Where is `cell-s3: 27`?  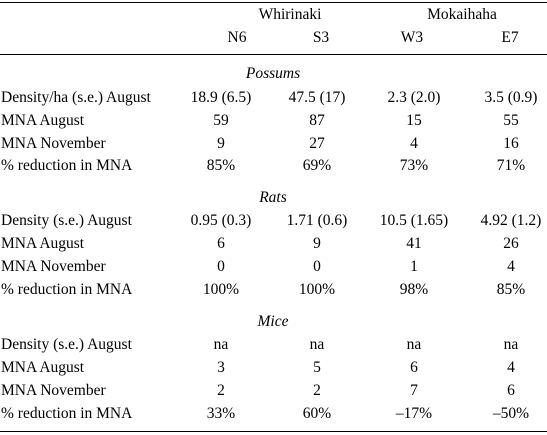
cell-s3: 27 is located at coordinates (317, 143).